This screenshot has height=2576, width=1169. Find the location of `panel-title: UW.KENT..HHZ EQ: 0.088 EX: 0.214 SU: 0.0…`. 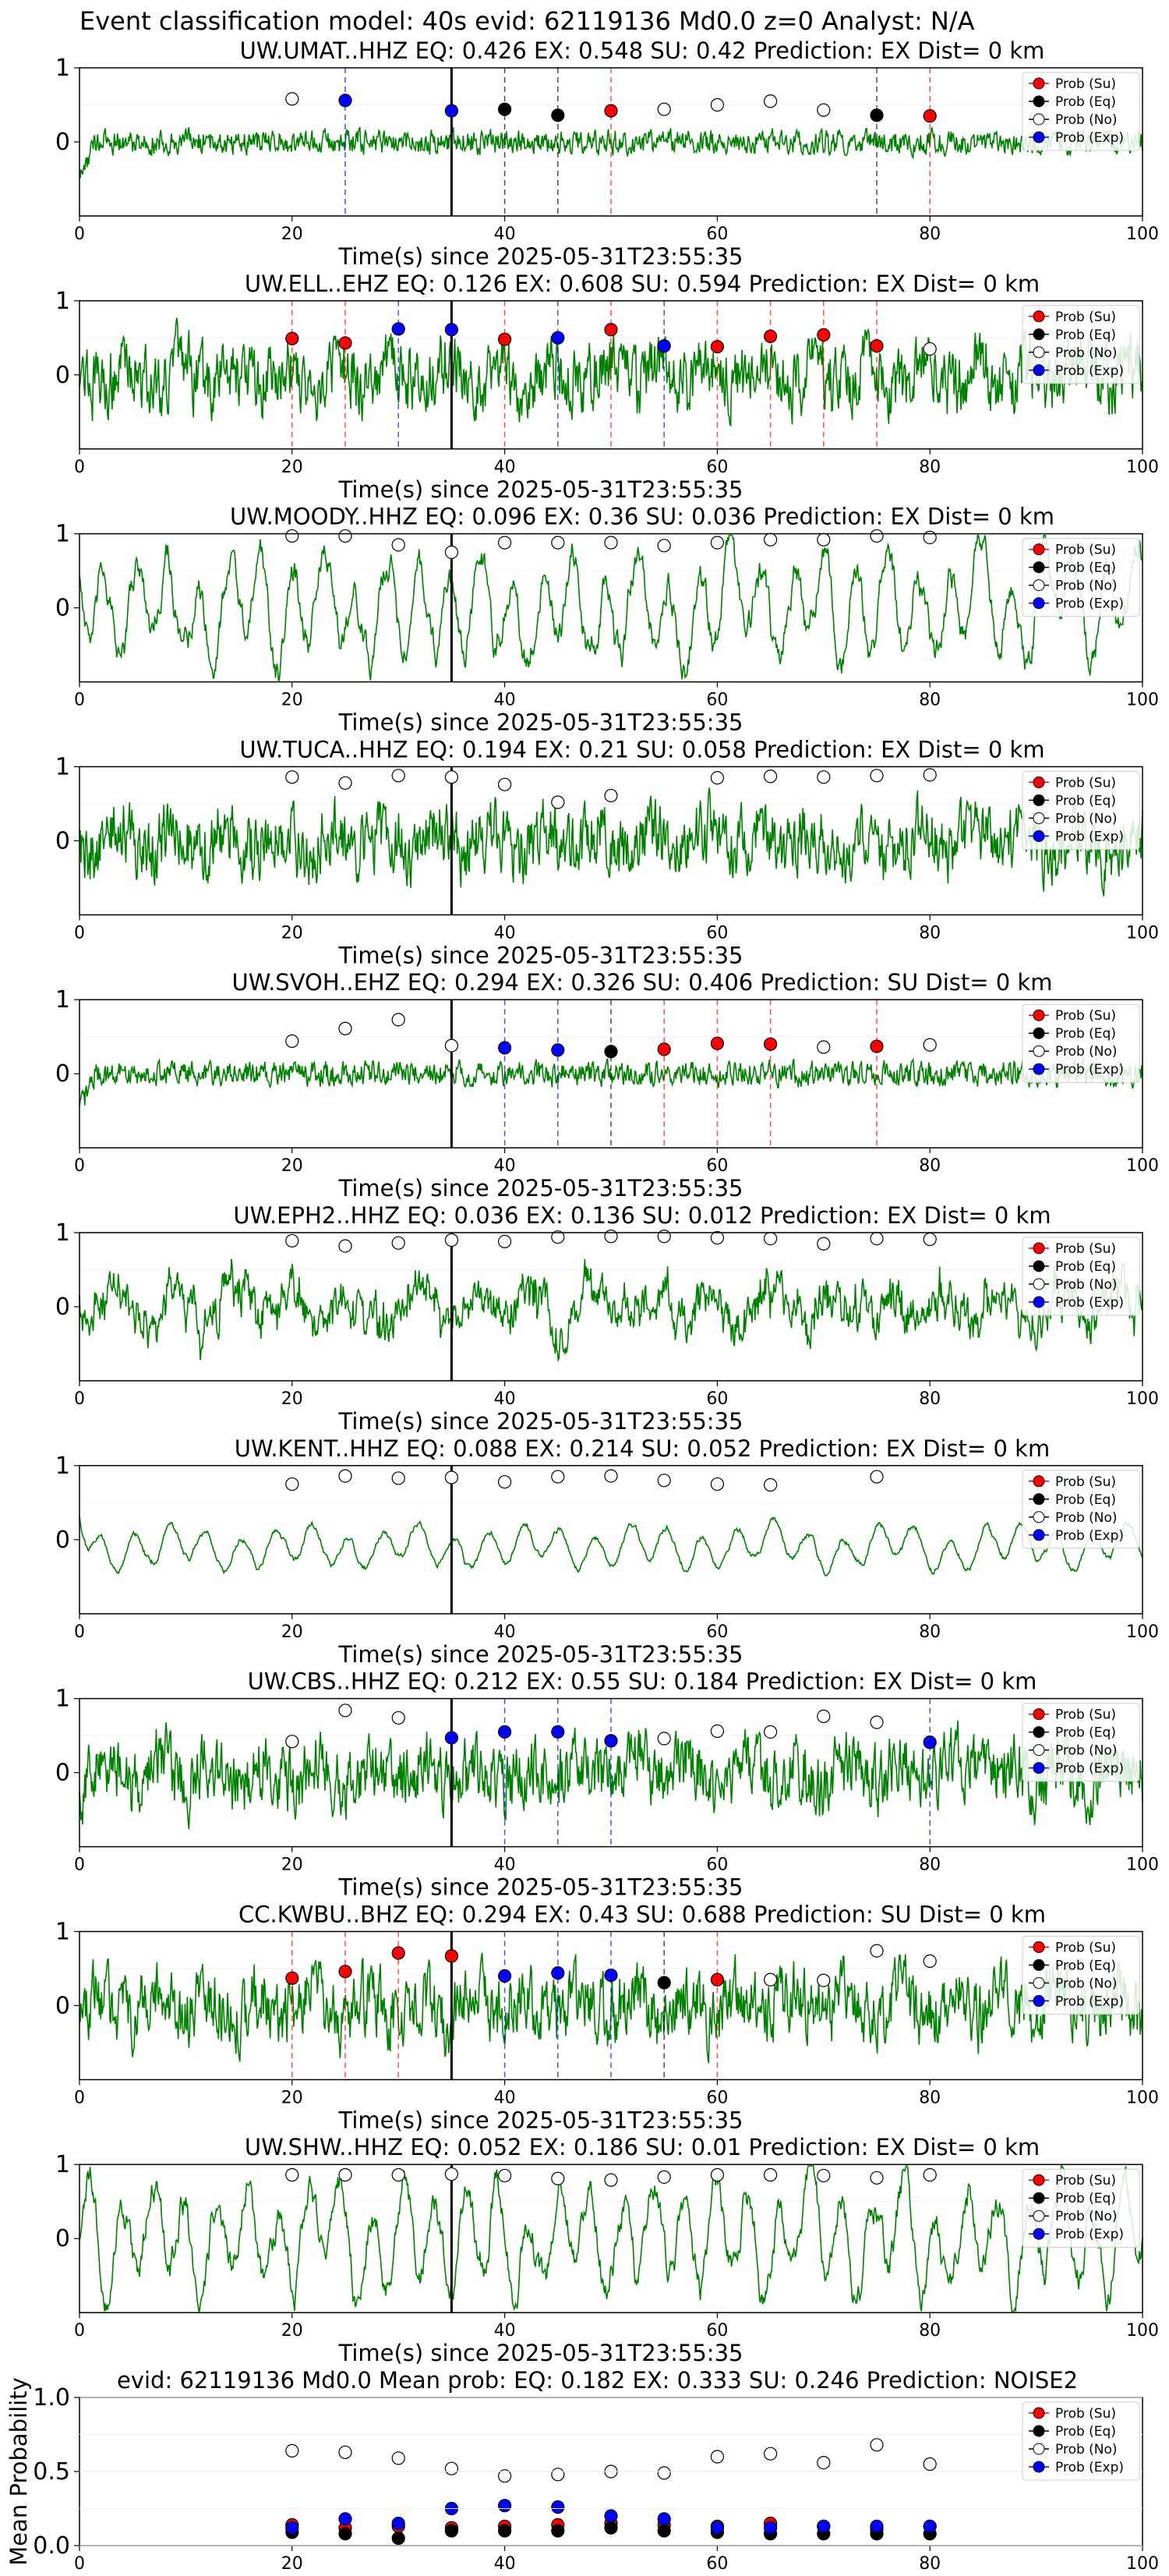

panel-title: UW.KENT..HHZ EQ: 0.088 EX: 0.214 SU: 0.0… is located at coordinates (642, 1448).